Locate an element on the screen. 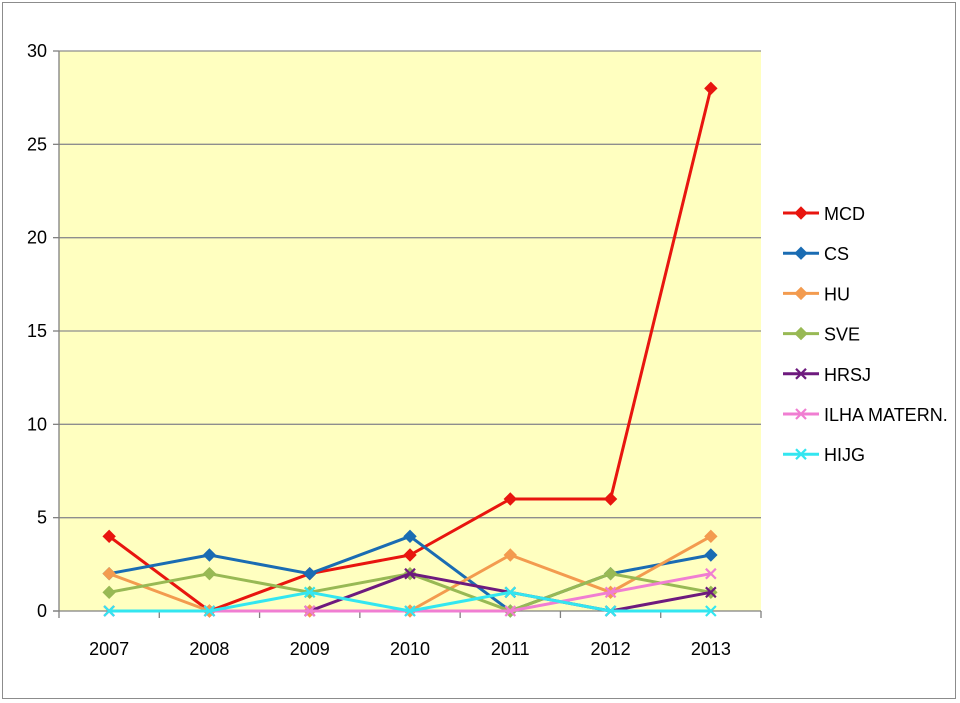 The image size is (960, 703). y-tick-label: 20 is located at coordinates (37, 238).